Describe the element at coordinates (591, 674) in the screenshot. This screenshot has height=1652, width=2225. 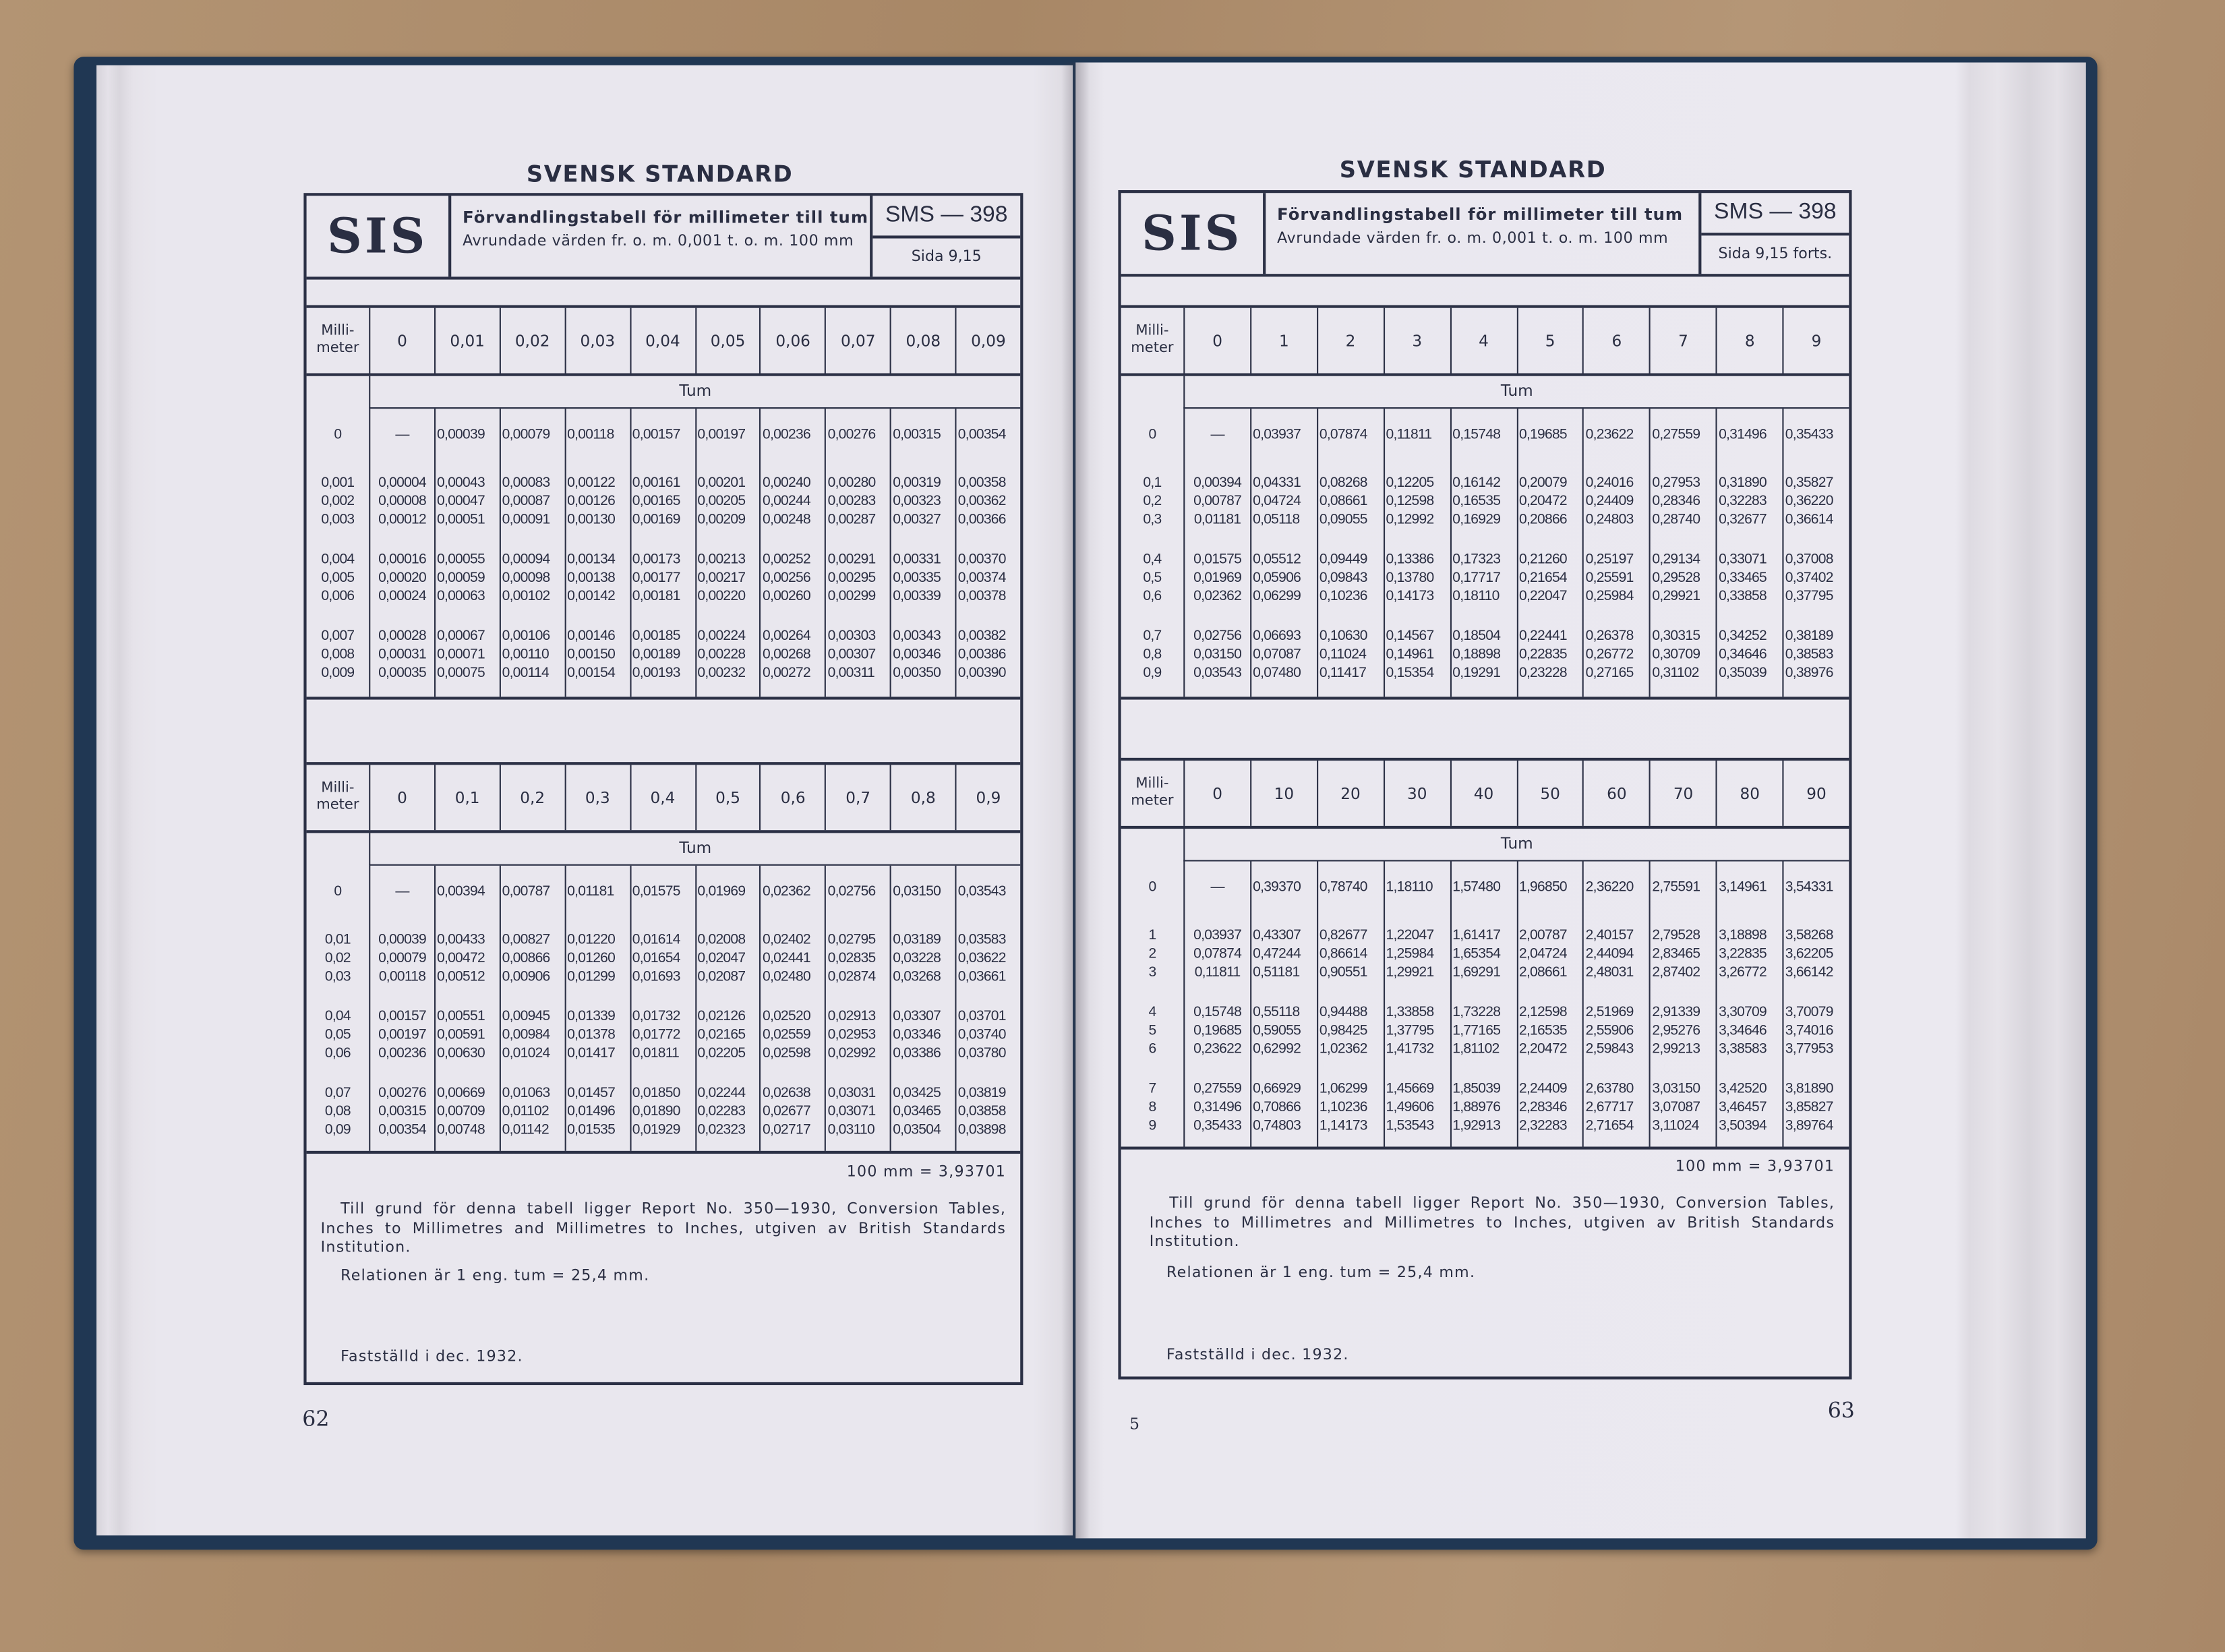
I see `table-cell: 0,00154` at that location.